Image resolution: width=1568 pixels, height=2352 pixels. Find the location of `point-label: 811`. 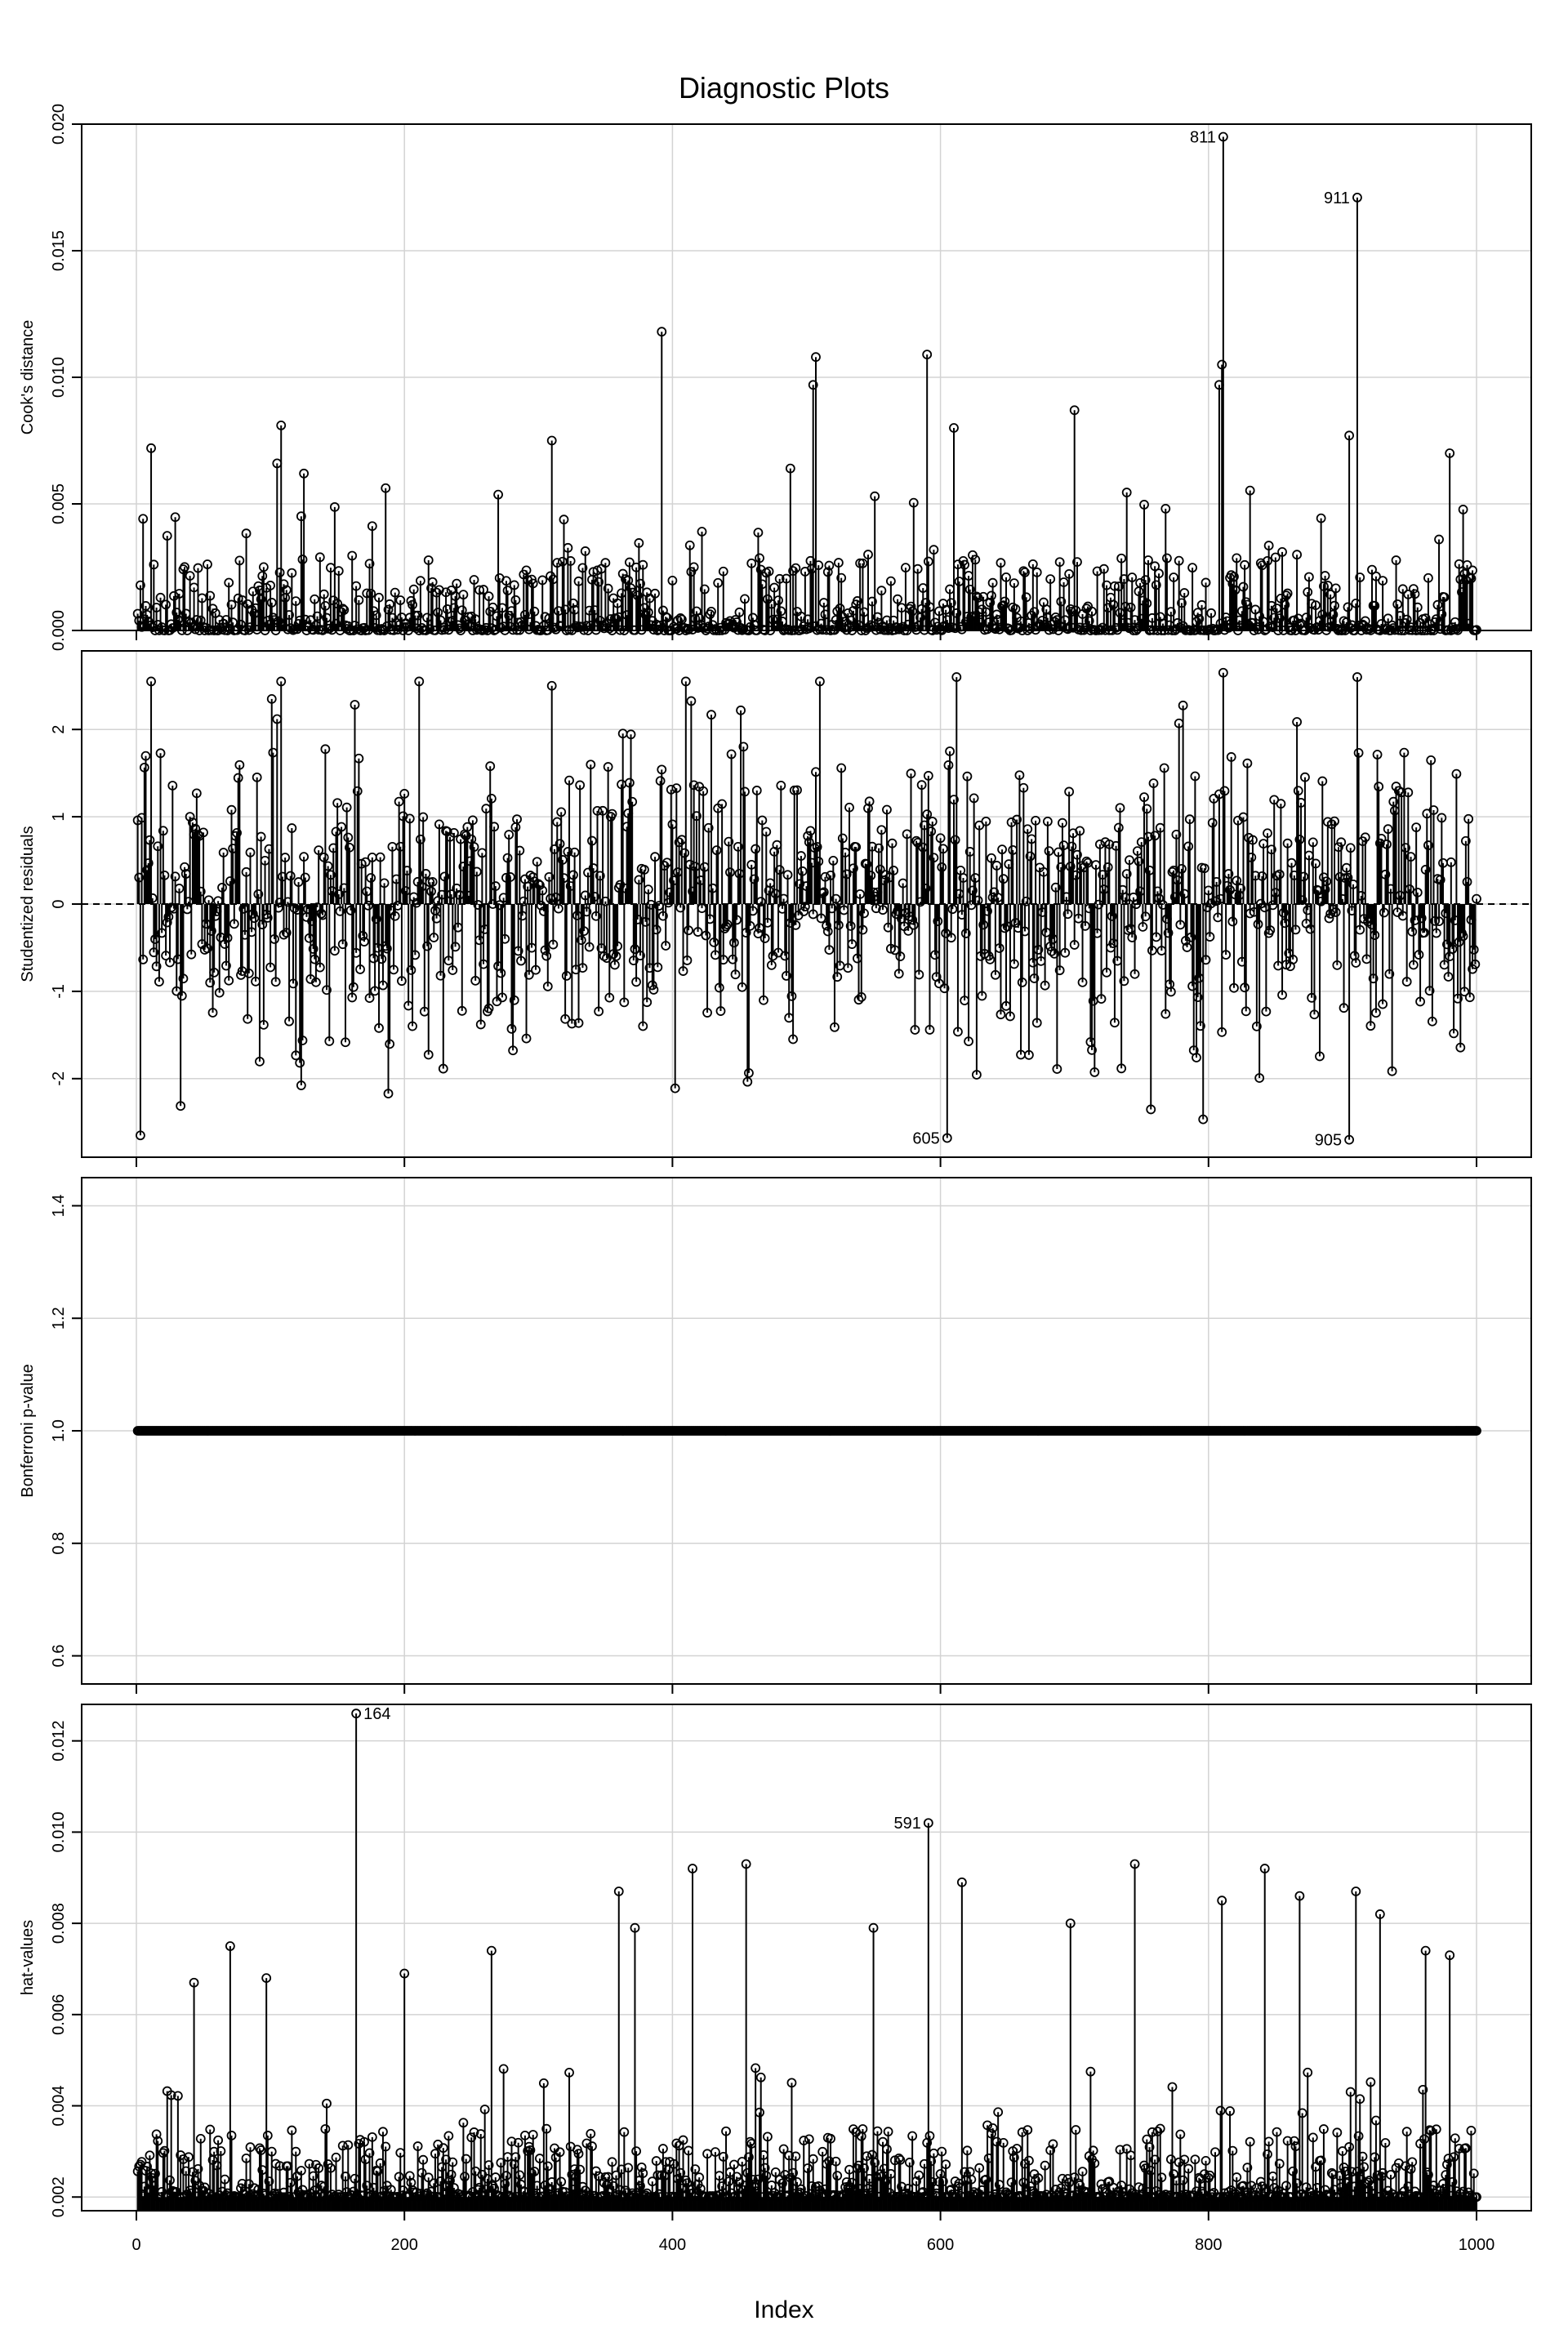

point-label: 811 is located at coordinates (1203, 138).